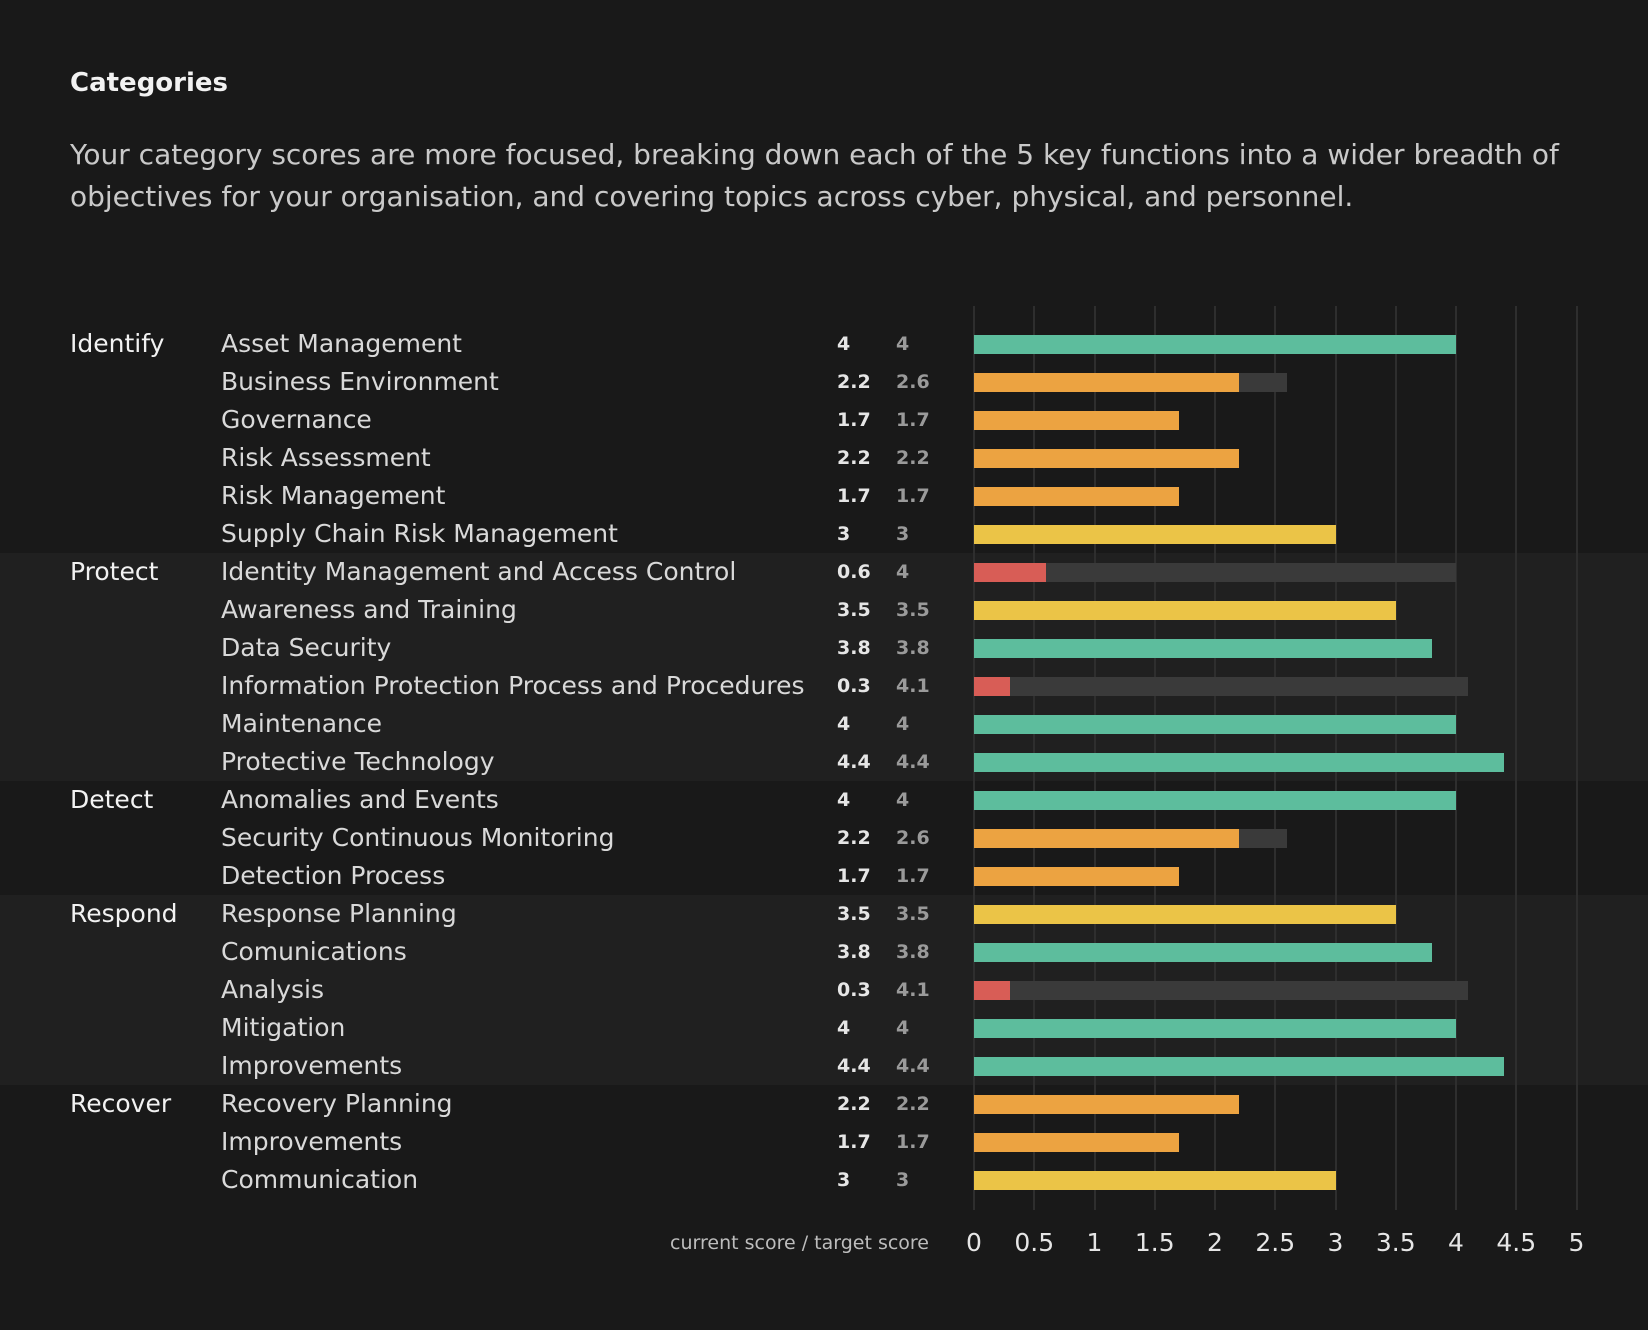 This screenshot has width=1648, height=1330. What do you see at coordinates (824, 344) in the screenshot?
I see `category-row: Identify Asset Management 4 4` at bounding box center [824, 344].